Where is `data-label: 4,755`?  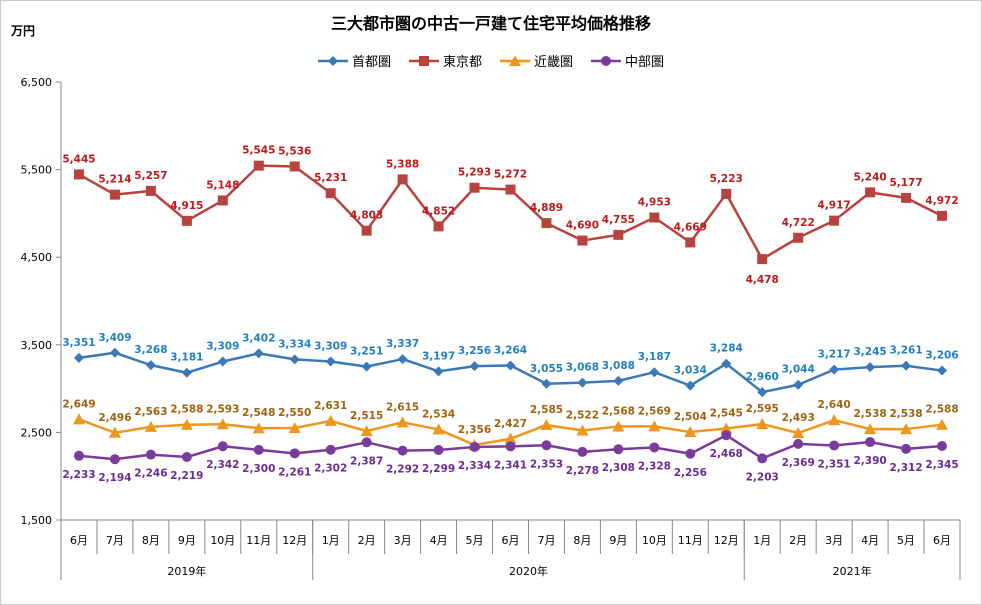 data-label: 4,755 is located at coordinates (618, 220).